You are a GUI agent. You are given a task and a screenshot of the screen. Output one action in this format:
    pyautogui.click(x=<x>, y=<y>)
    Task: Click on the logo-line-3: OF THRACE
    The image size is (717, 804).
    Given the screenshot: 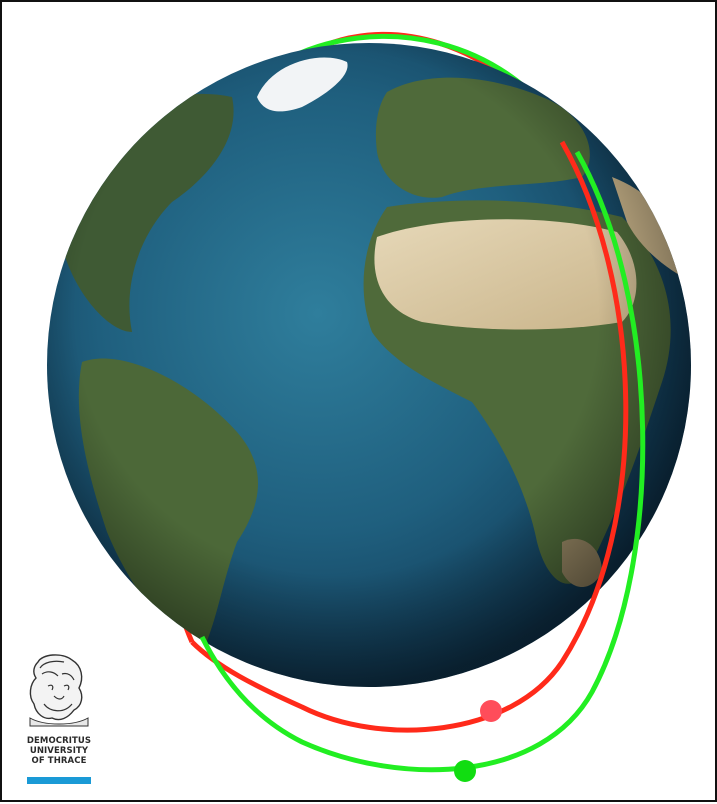 What is the action you would take?
    pyautogui.click(x=59, y=761)
    